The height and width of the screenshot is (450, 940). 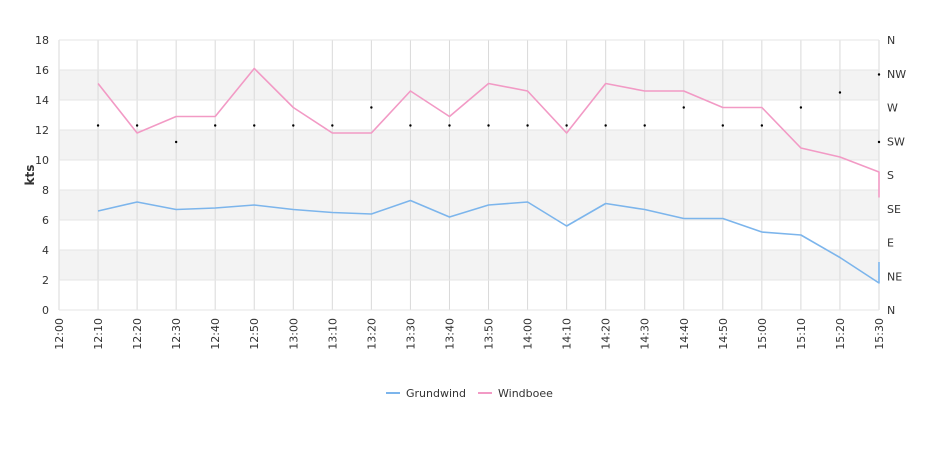 I want to click on x-tick-label: 14:30, so click(x=645, y=334).